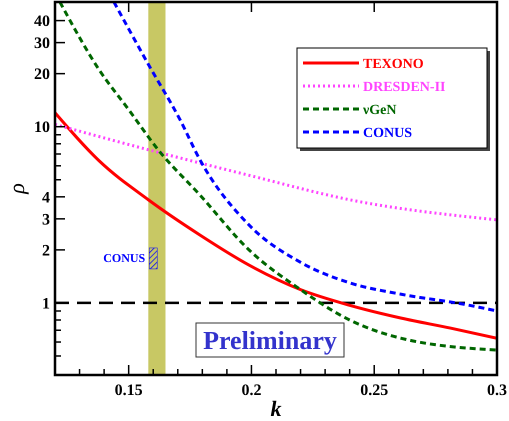  What do you see at coordinates (46, 219) in the screenshot?
I see `y-tick-label: 3` at bounding box center [46, 219].